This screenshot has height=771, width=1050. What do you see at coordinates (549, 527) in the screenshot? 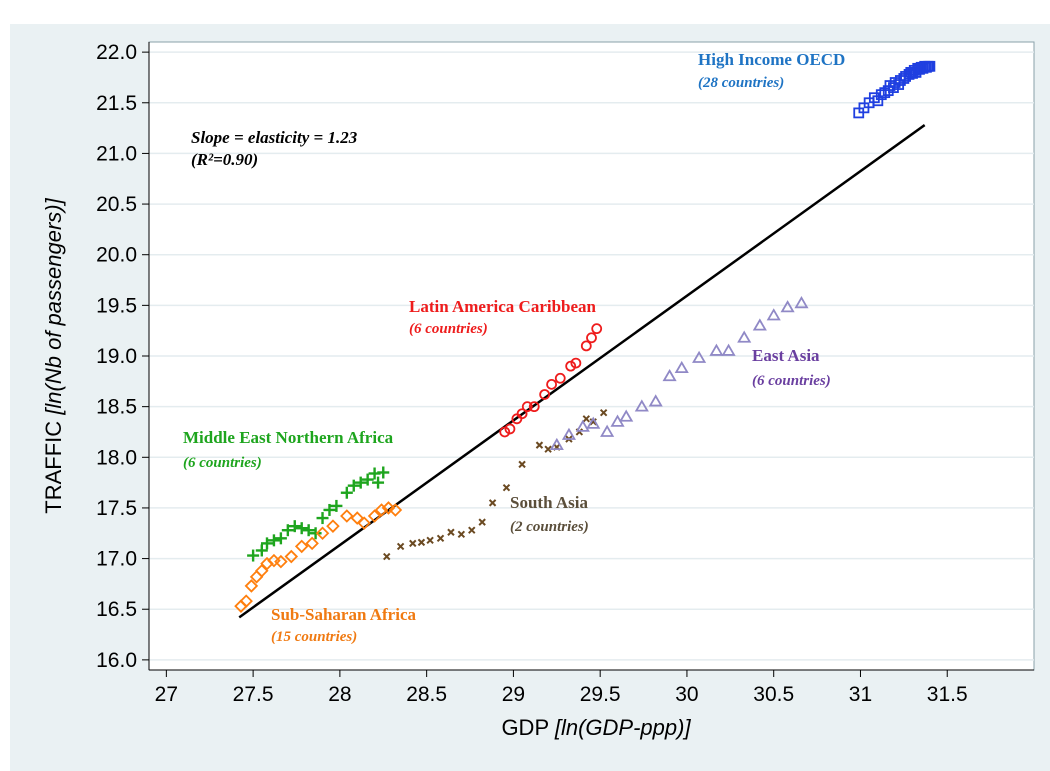
I see `sa-country-count: (2 countries)` at bounding box center [549, 527].